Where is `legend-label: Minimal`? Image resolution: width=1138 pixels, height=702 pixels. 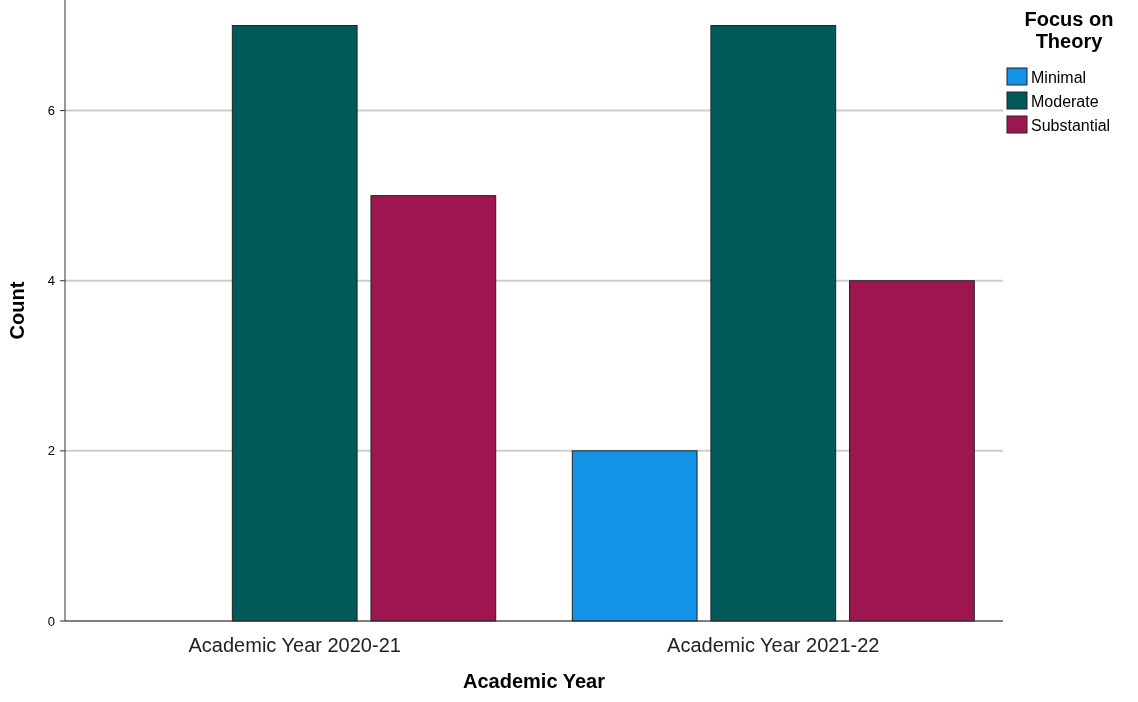 legend-label: Minimal is located at coordinates (1059, 77).